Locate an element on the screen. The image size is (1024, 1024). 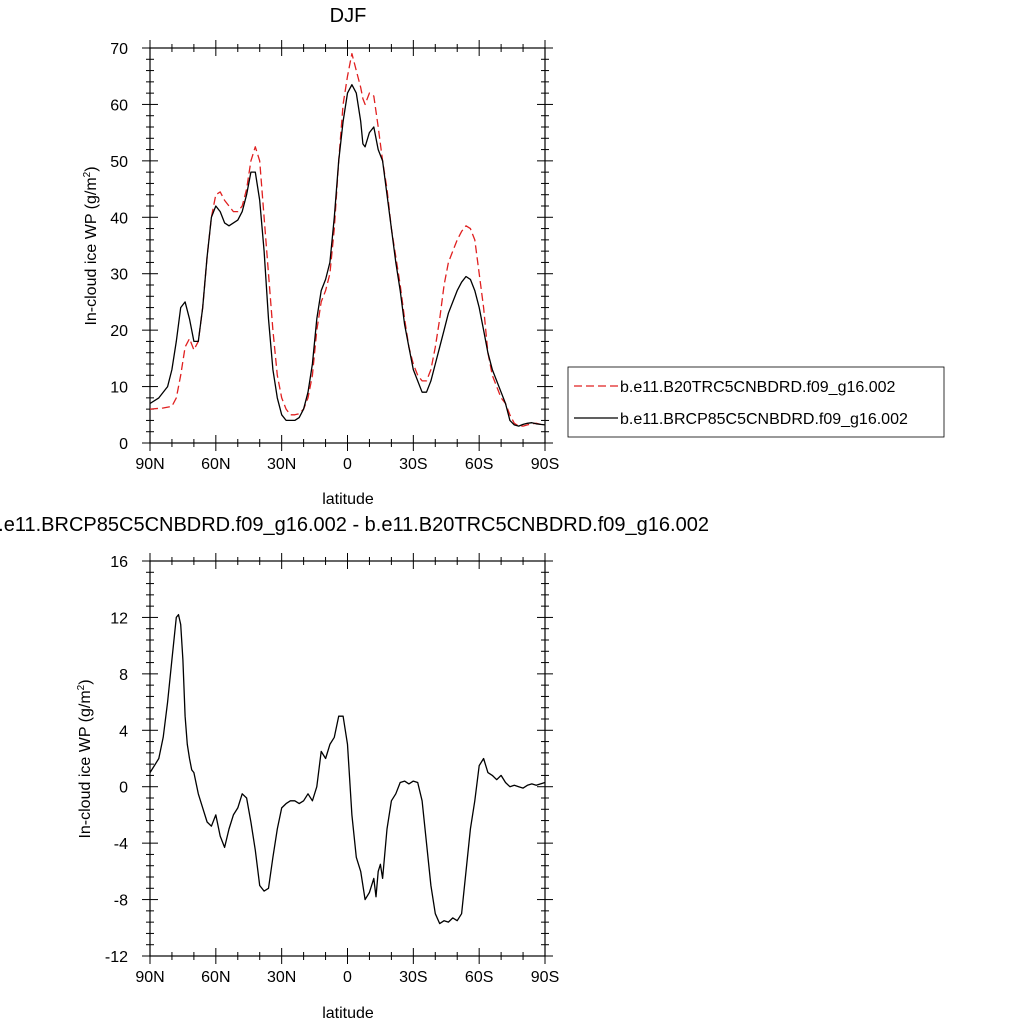
top-y-tick-label: 30 is located at coordinates (119, 275).